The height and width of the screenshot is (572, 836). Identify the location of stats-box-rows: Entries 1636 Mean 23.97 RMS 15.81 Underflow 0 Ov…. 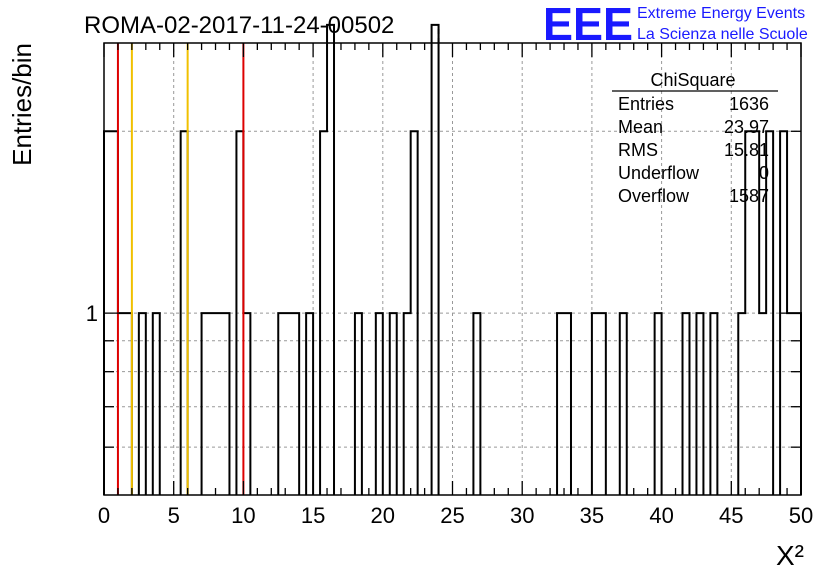
(693, 150).